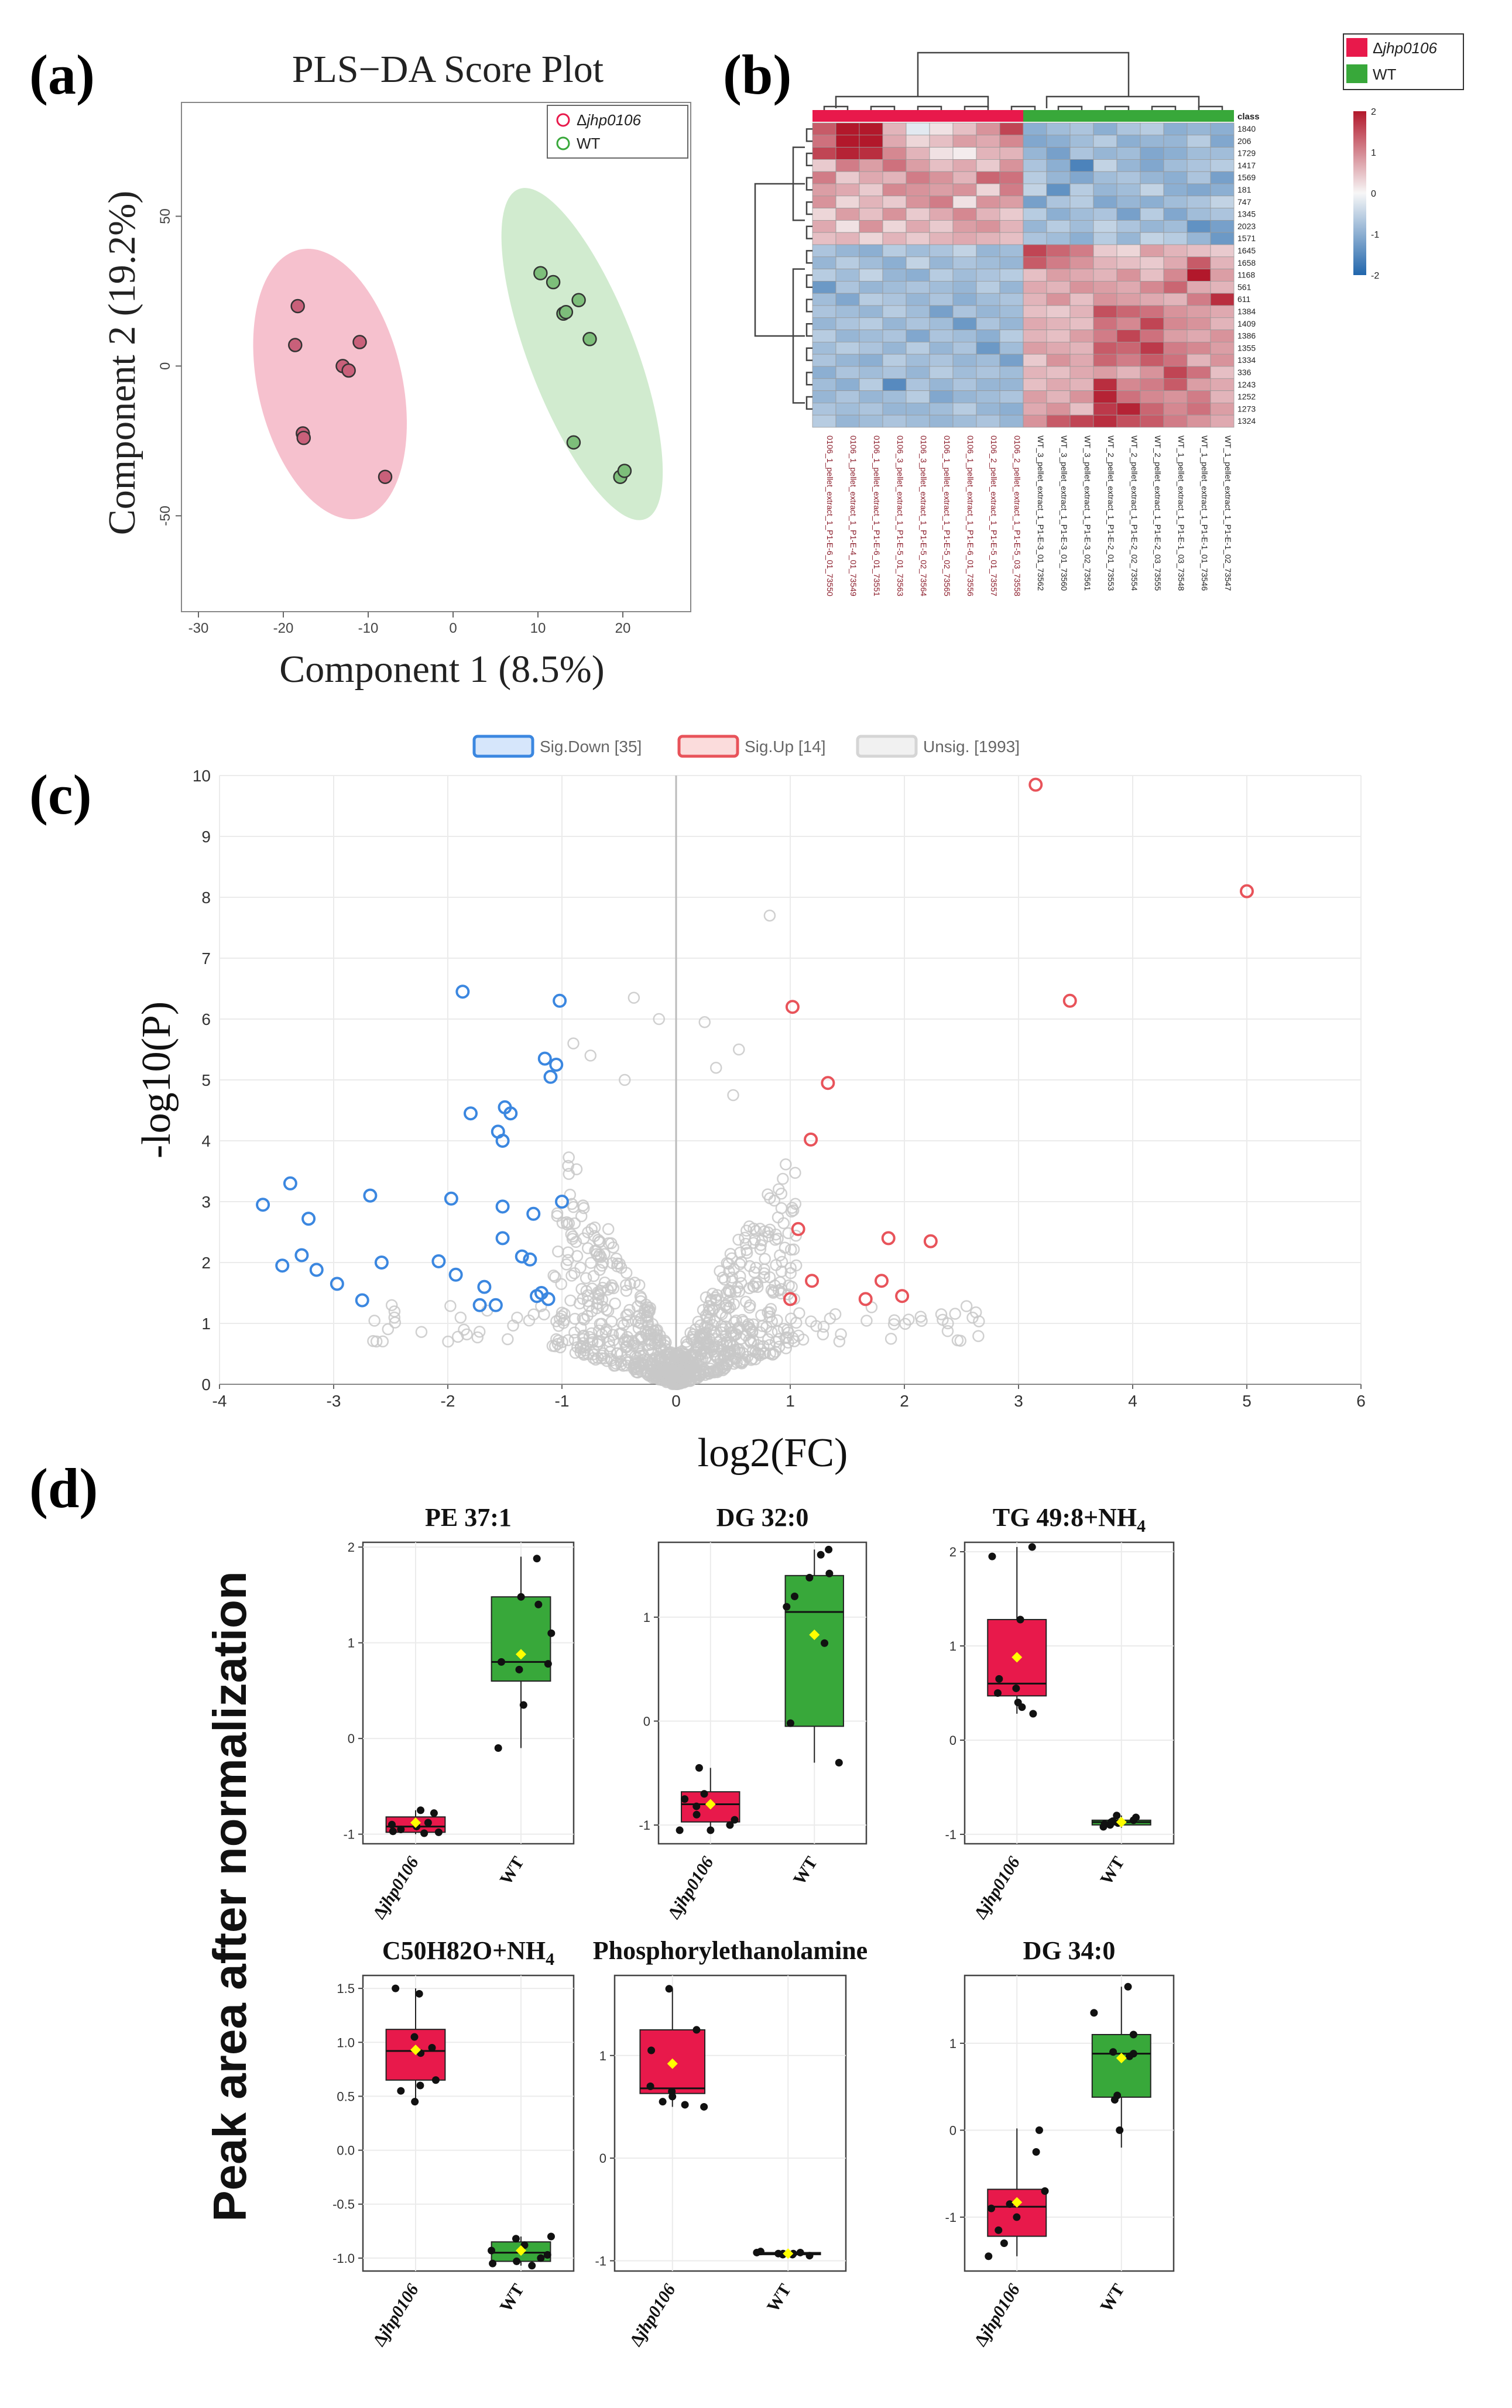 The width and height of the screenshot is (1512, 2408). I want to click on class-bar-cell, so click(1011, 116).